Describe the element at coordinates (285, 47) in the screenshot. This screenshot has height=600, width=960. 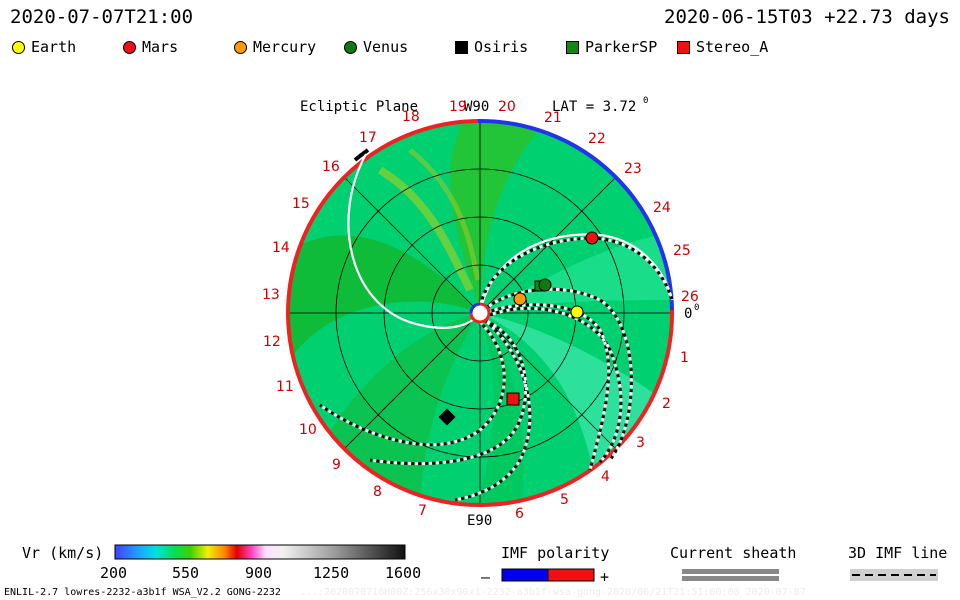
I see `legend-label: Mercury` at that location.